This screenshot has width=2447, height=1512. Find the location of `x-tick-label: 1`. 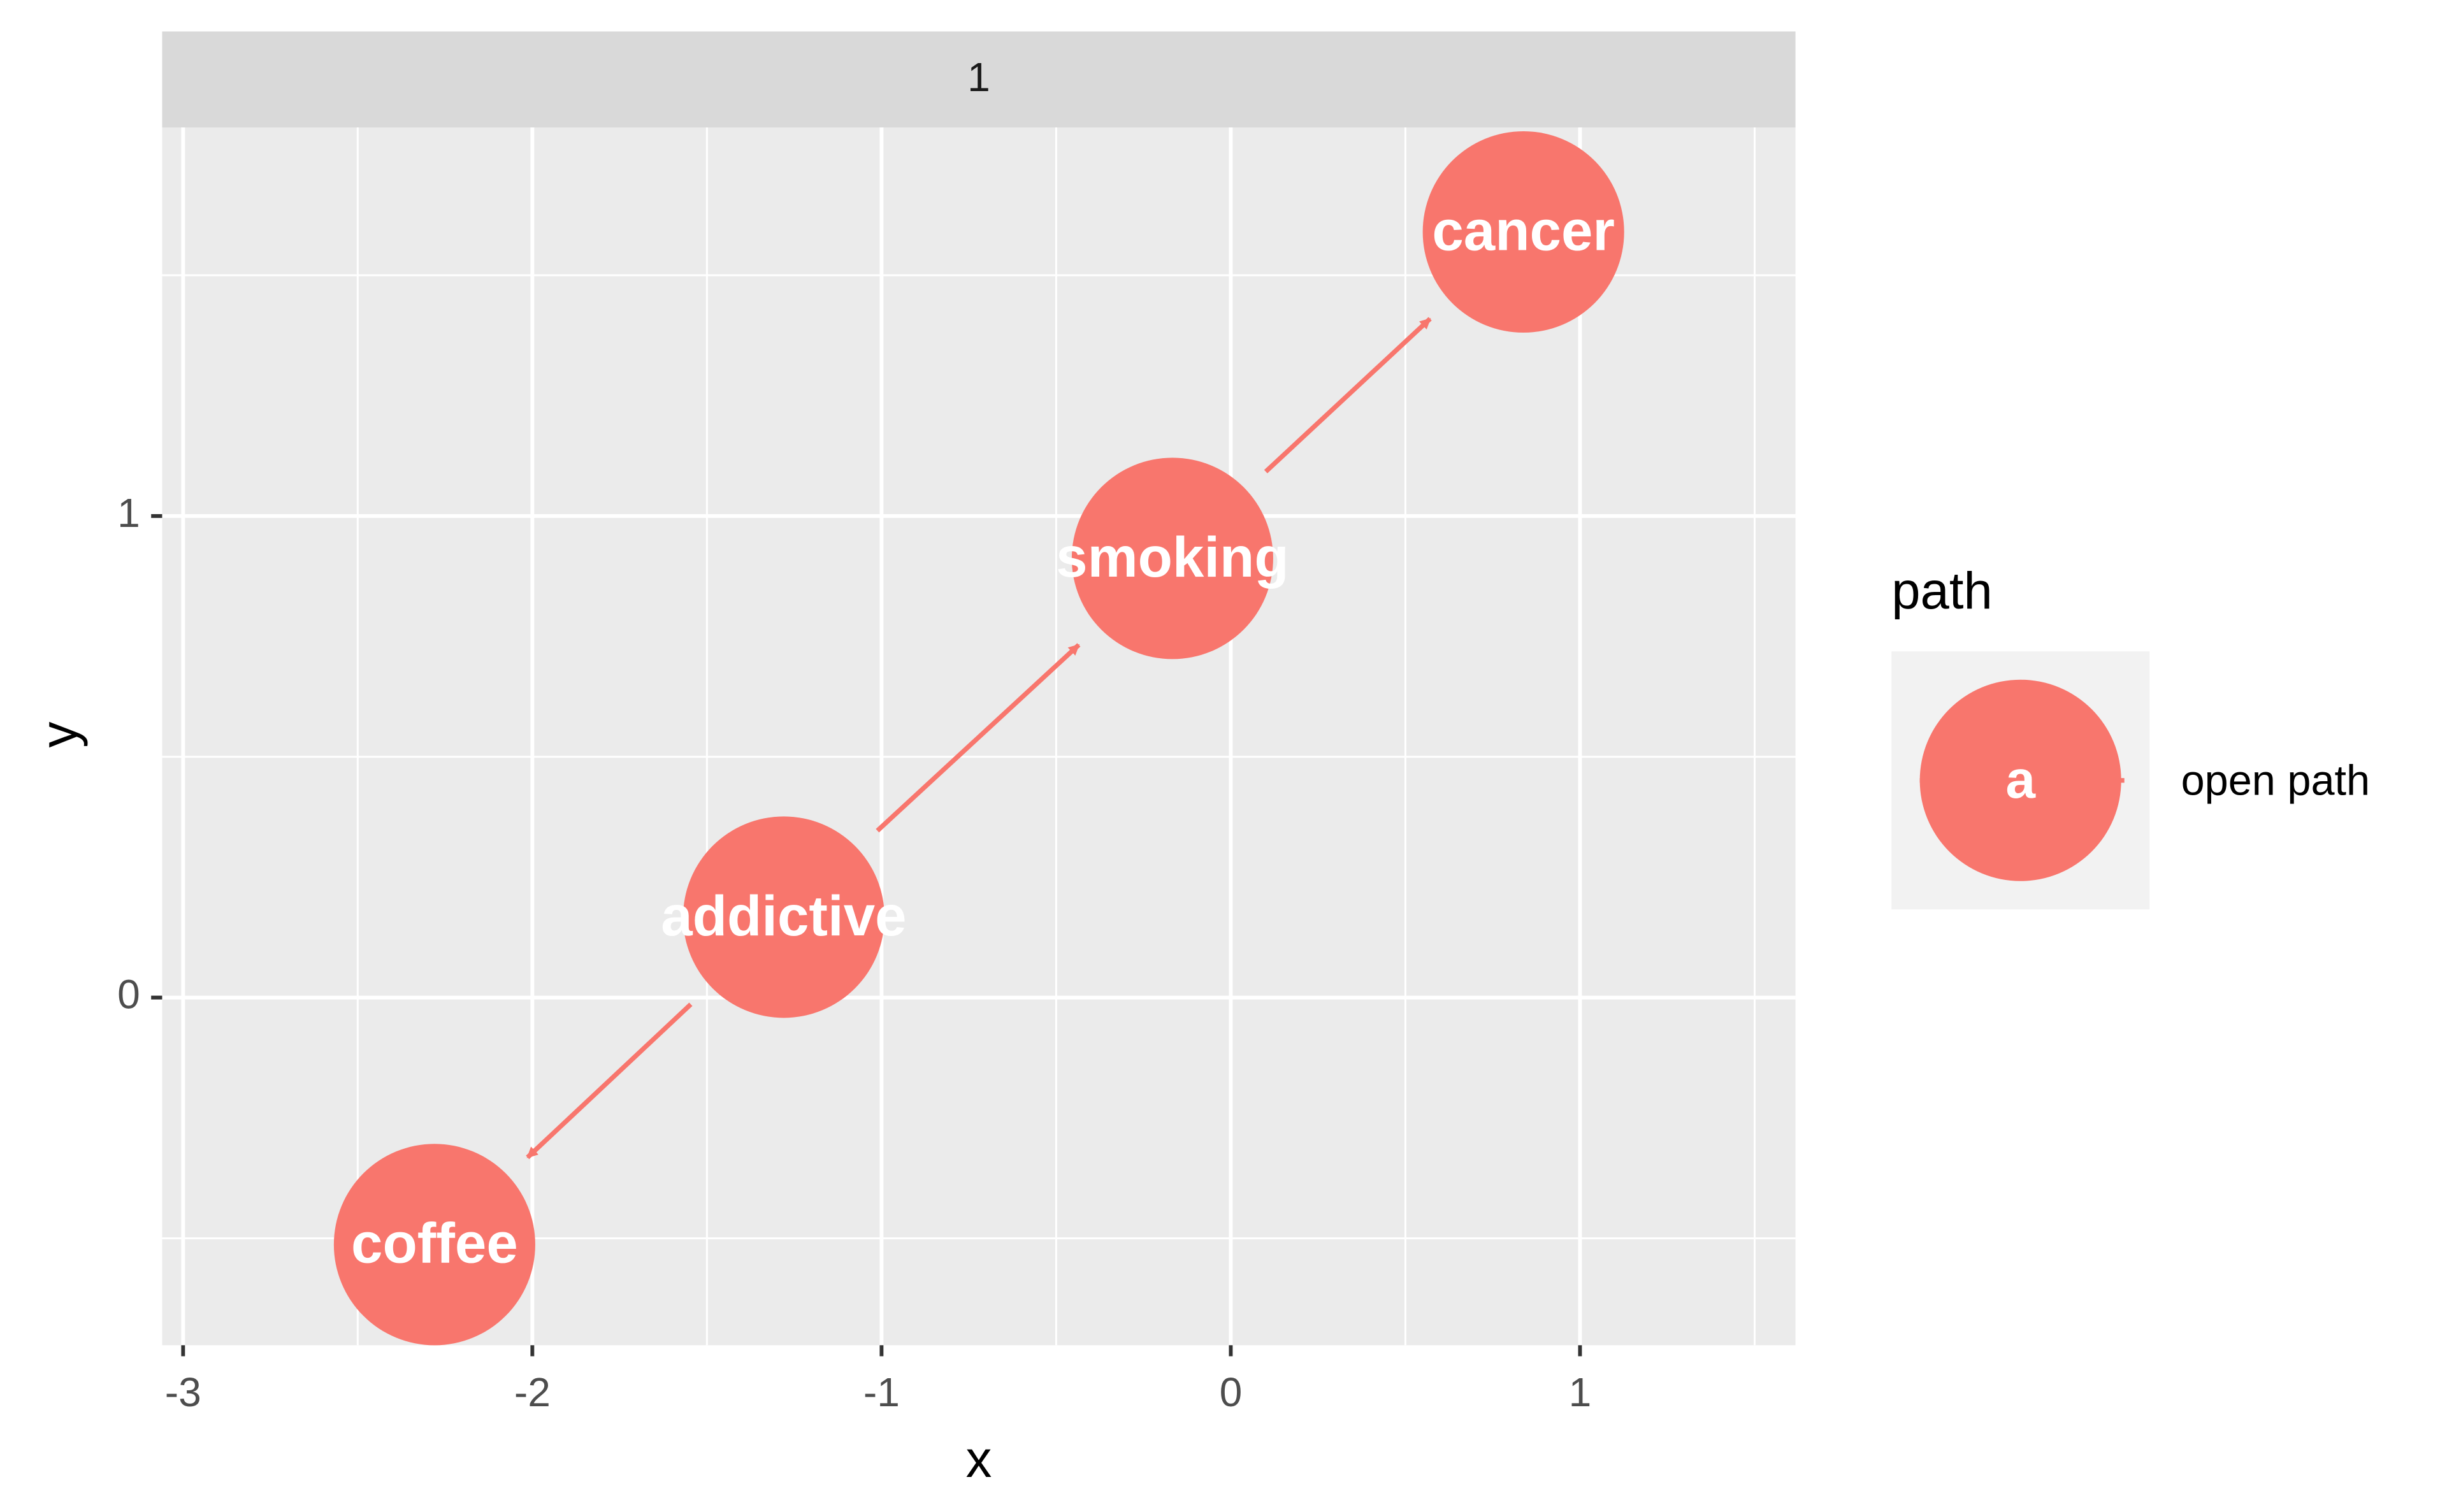

x-tick-label: 1 is located at coordinates (1580, 1392).